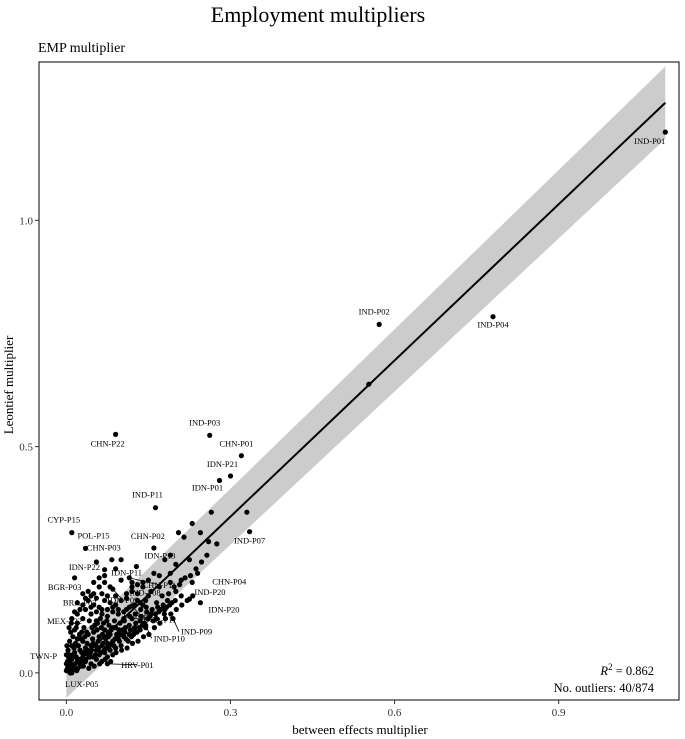 The image size is (685, 739). I want to click on r-squared-symbol: R, so click(603, 671).